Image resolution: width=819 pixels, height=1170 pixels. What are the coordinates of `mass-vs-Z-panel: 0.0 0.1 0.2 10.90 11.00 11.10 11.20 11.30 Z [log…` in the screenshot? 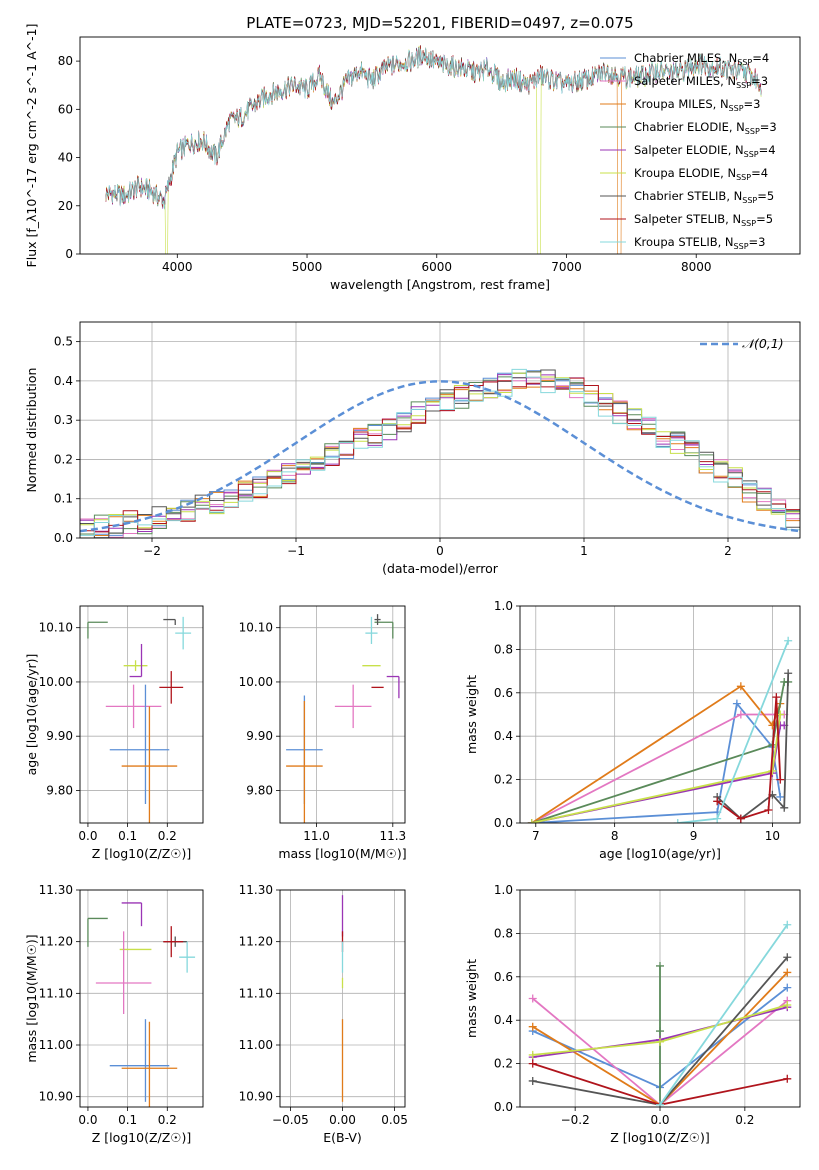 It's located at (114, 1014).